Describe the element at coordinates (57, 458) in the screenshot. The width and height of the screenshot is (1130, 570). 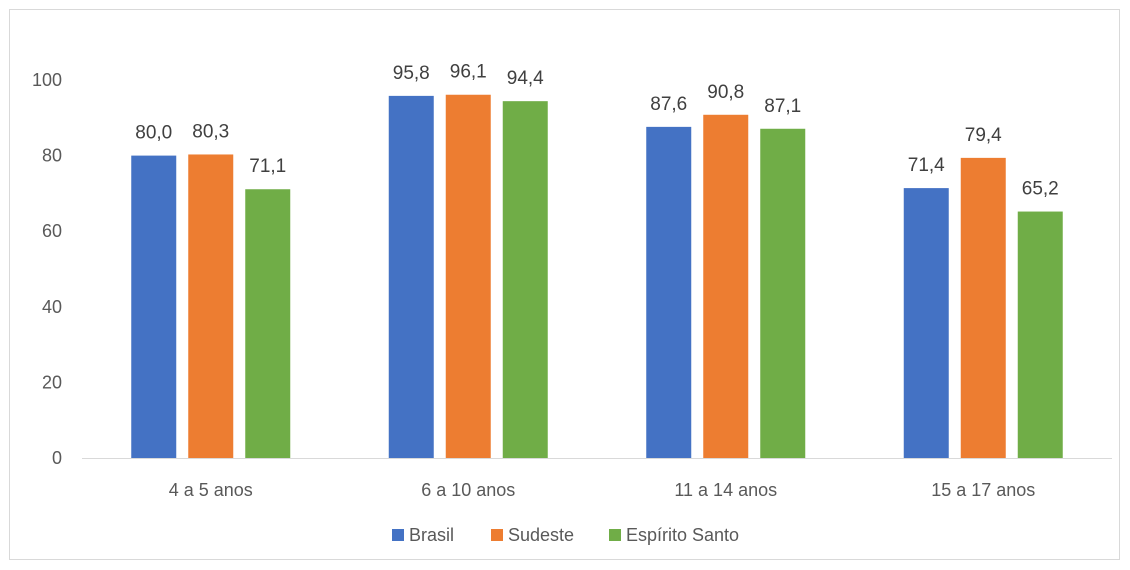
I see `y-tick-label: 0` at that location.